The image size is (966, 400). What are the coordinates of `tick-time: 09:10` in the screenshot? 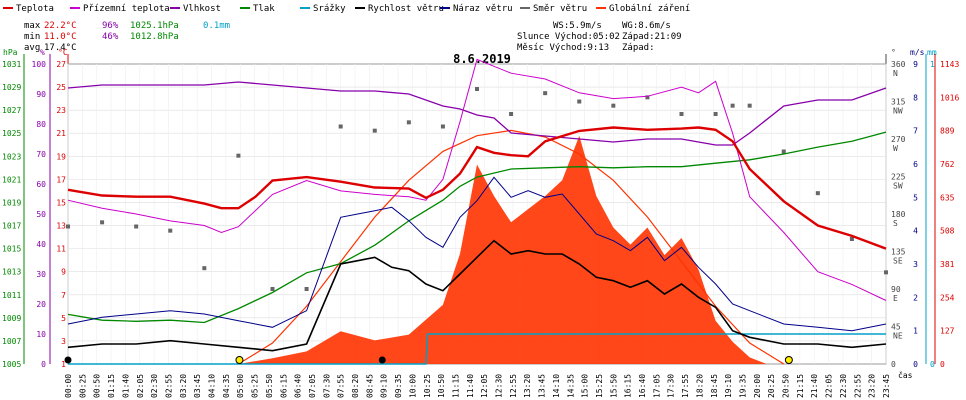 It's located at (384, 386).